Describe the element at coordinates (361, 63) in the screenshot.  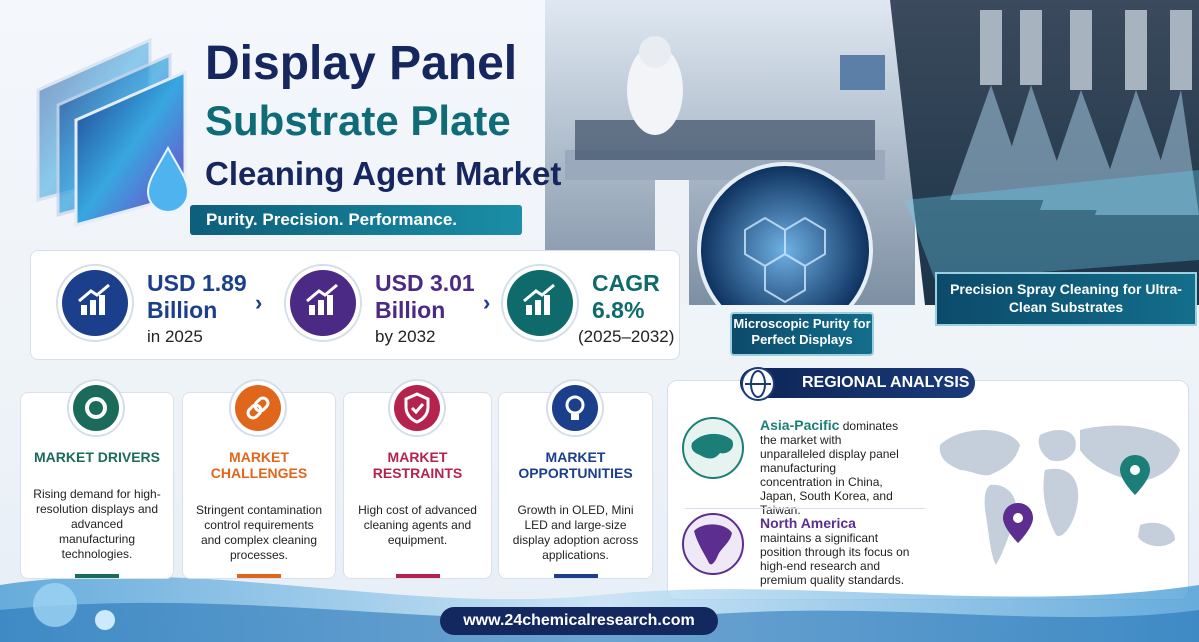
I see `title-line: Display Panel` at that location.